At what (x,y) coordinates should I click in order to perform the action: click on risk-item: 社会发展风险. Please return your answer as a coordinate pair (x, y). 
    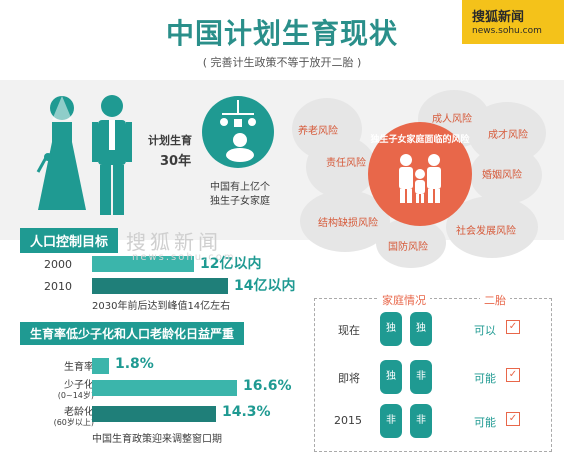
    Looking at the image, I should click on (486, 231).